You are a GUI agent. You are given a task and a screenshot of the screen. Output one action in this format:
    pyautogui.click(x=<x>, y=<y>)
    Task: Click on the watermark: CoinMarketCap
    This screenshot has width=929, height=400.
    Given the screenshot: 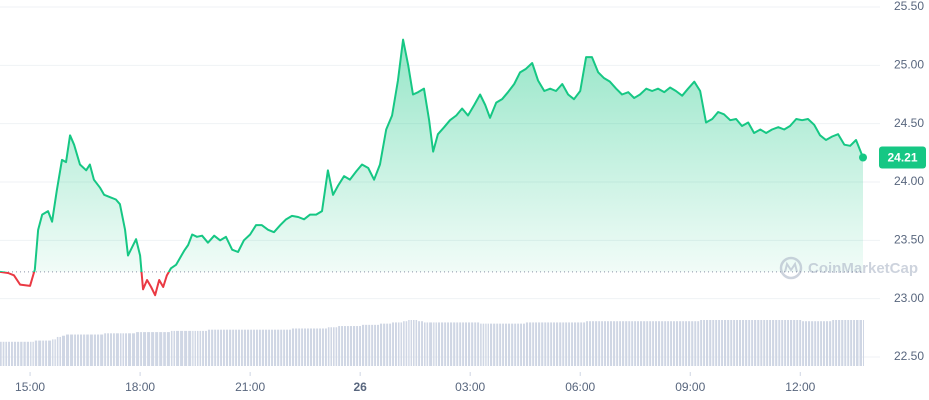 What is the action you would take?
    pyautogui.click(x=848, y=268)
    